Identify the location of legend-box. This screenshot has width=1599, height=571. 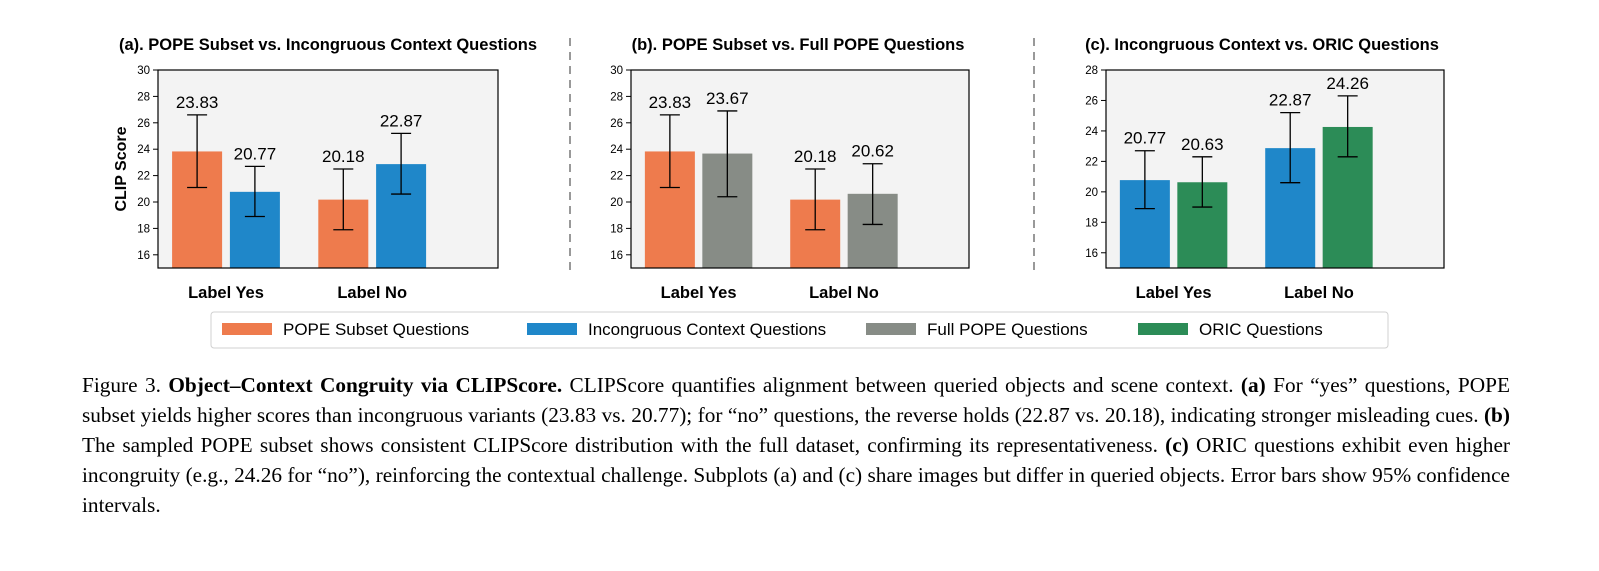
(799, 330).